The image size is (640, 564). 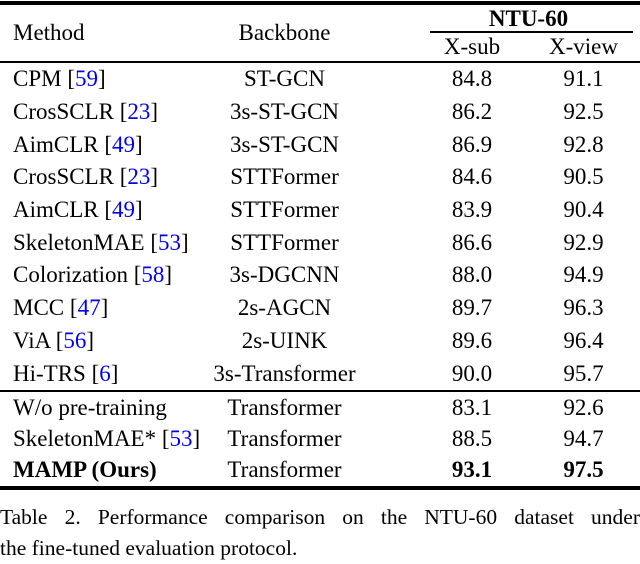 What do you see at coordinates (105, 373) in the screenshot?
I see `citation-link: 6` at bounding box center [105, 373].